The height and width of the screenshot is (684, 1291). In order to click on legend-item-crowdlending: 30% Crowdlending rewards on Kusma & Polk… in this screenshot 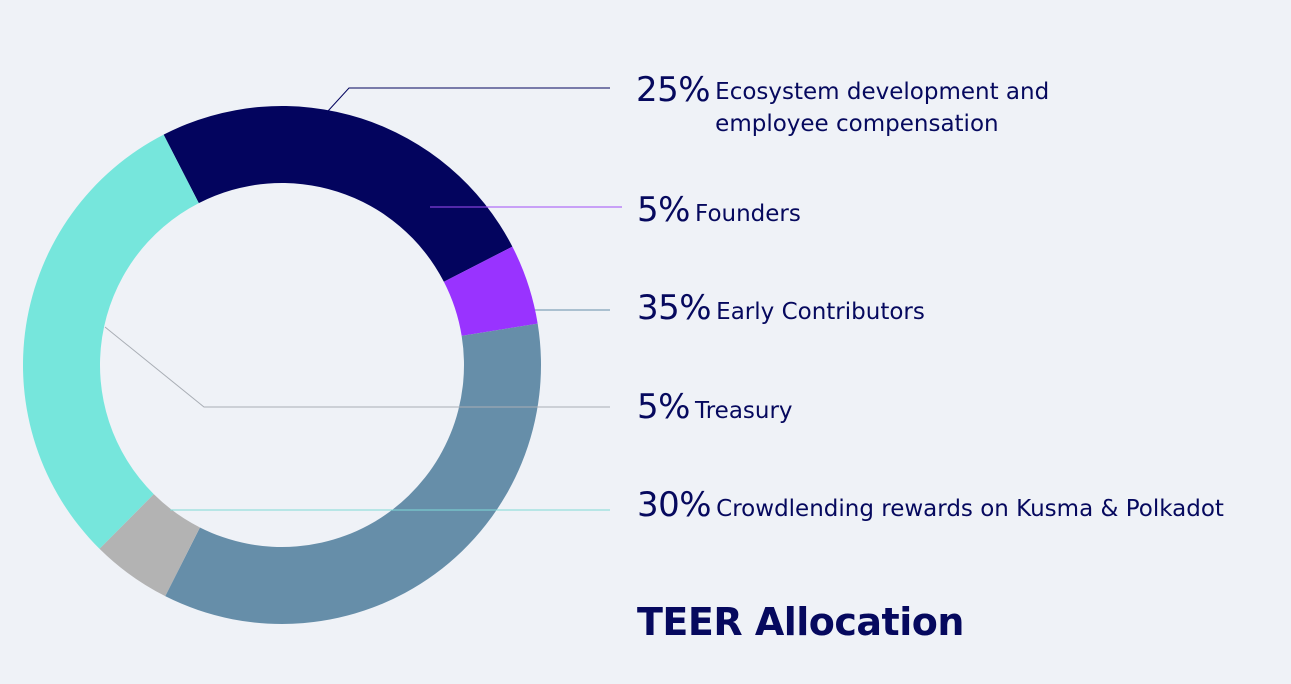, I will do `click(930, 505)`.